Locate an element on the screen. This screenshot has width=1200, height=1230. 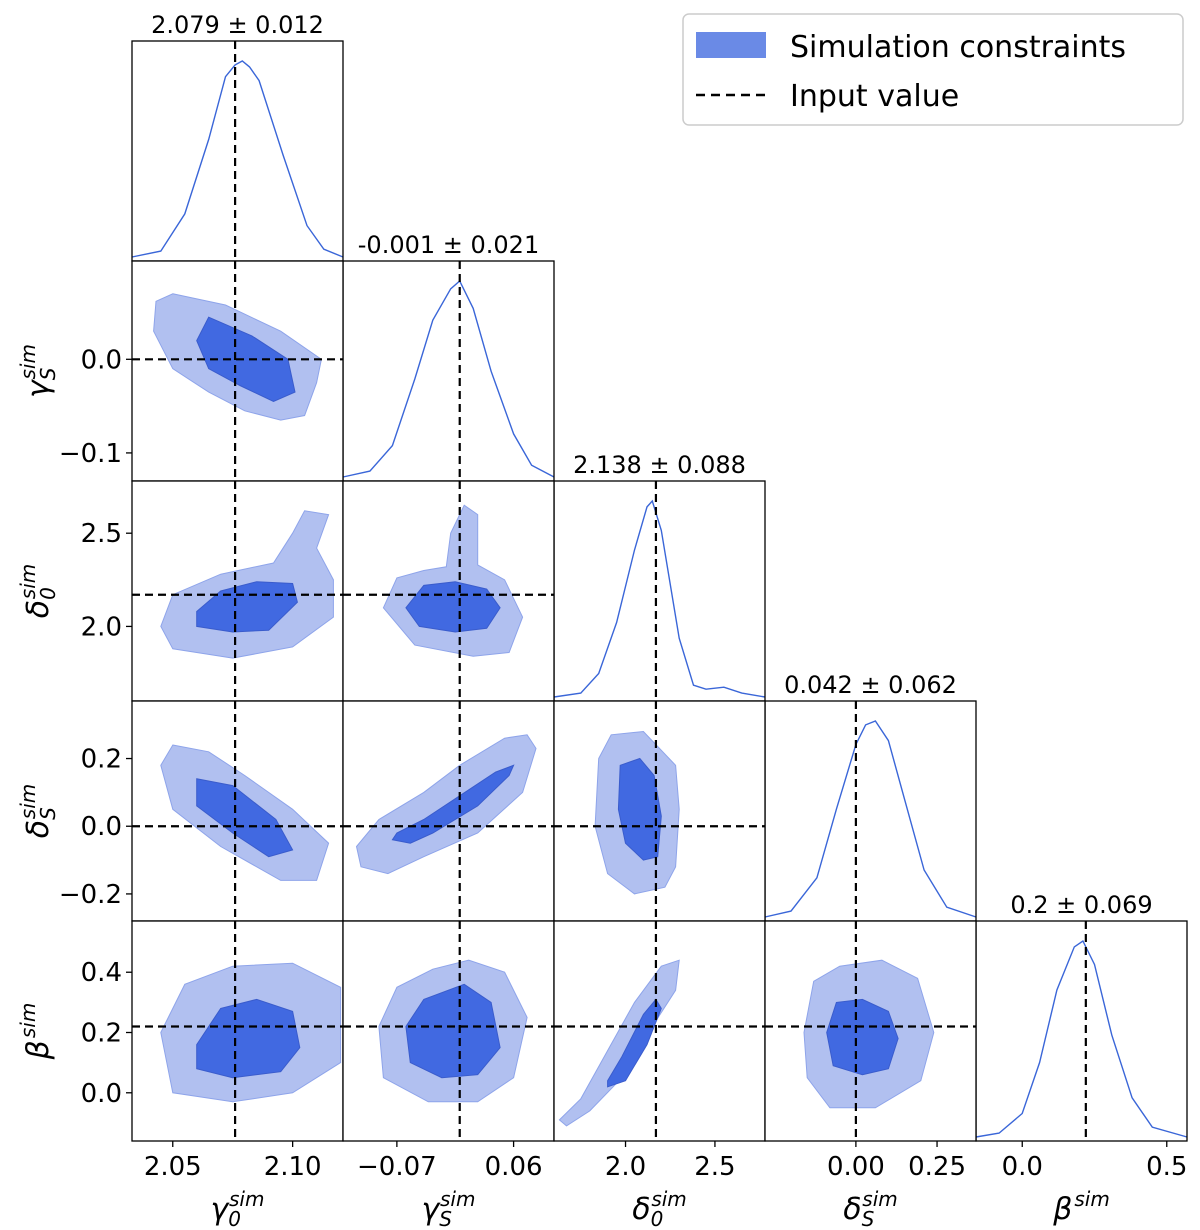
panel-gs-b is located at coordinates (448, 1031).